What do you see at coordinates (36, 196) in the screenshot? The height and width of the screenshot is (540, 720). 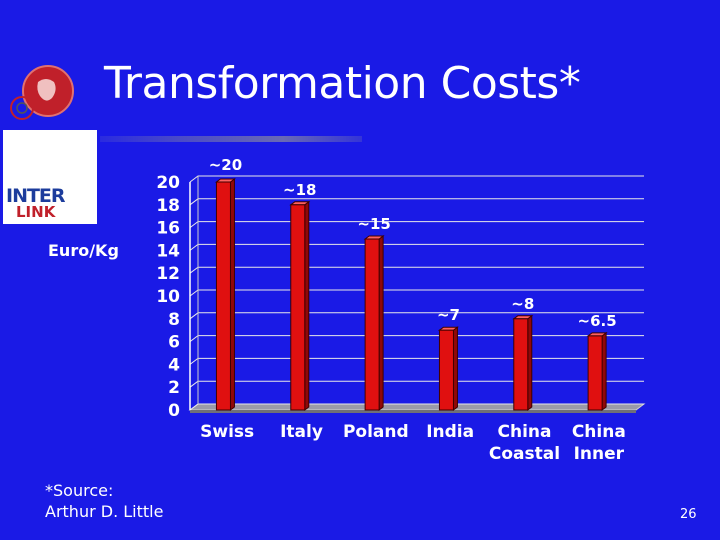 I see `logo-text-inter: INTER` at bounding box center [36, 196].